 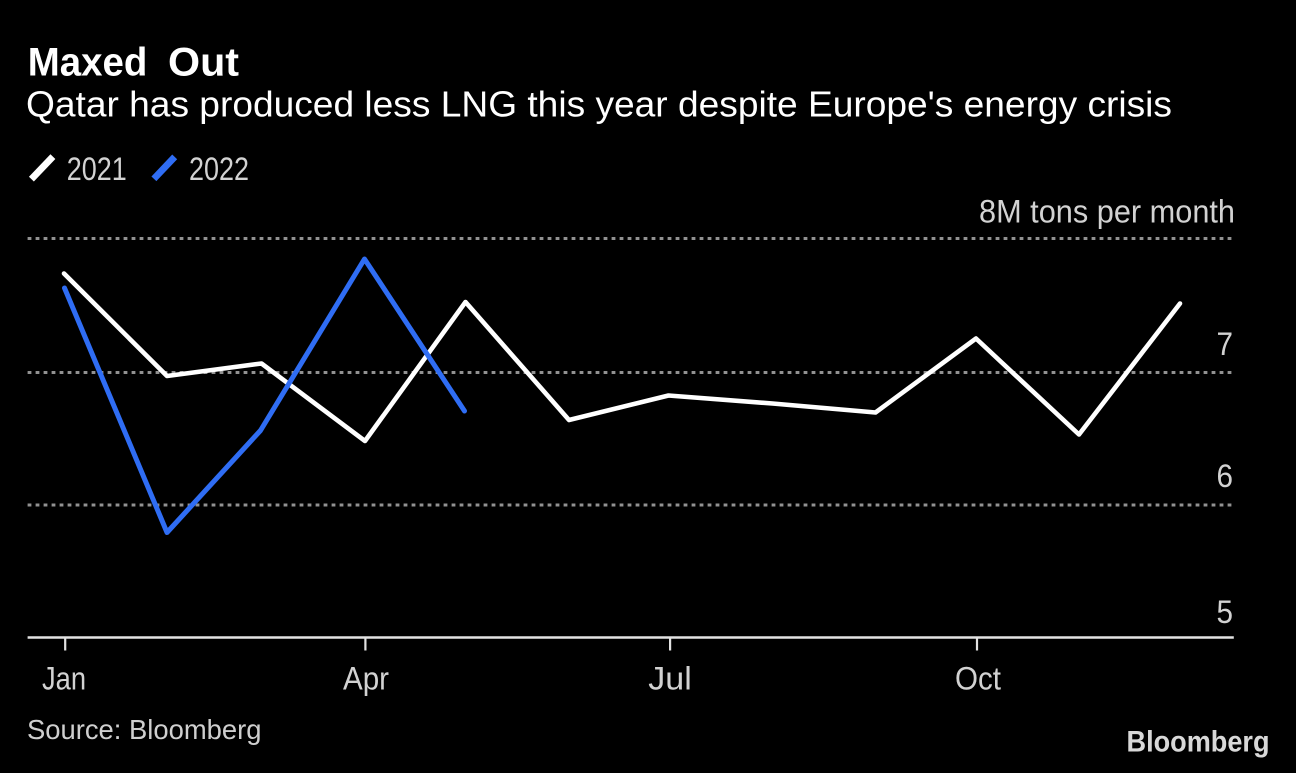 I want to click on svg-text: Source: Bloomberg, so click(x=144, y=729).